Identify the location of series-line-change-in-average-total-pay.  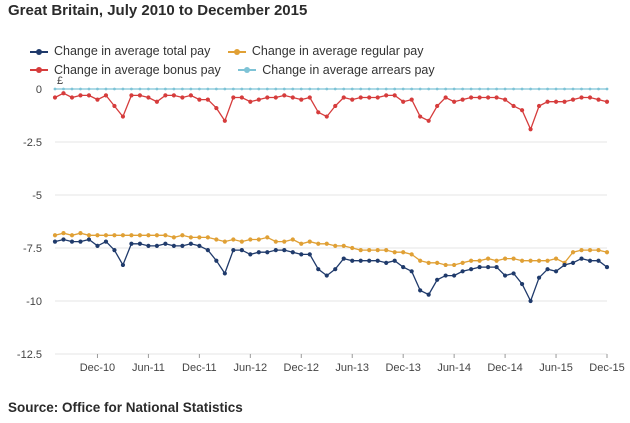
(331, 270).